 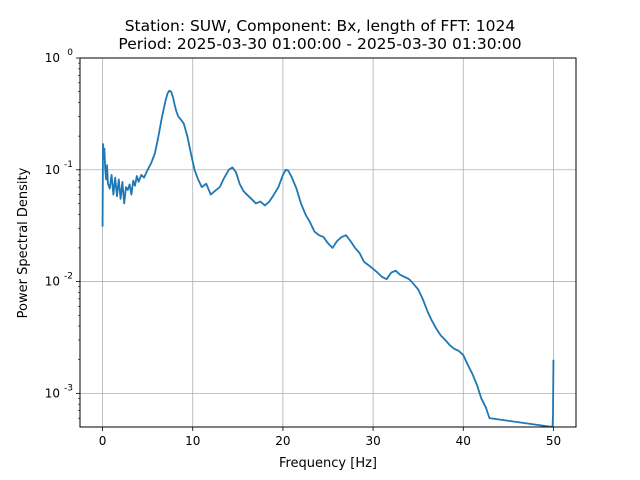 What do you see at coordinates (553, 441) in the screenshot?
I see `x-tick-label: 50` at bounding box center [553, 441].